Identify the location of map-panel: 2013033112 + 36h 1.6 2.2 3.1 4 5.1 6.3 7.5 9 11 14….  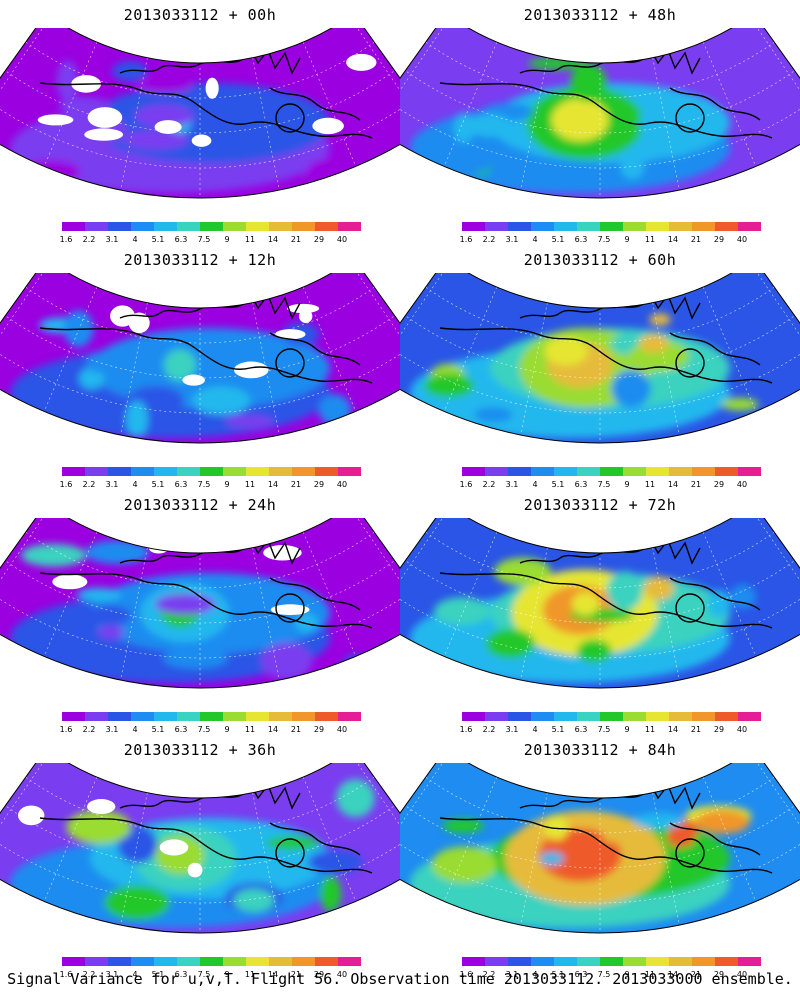
(200, 857).